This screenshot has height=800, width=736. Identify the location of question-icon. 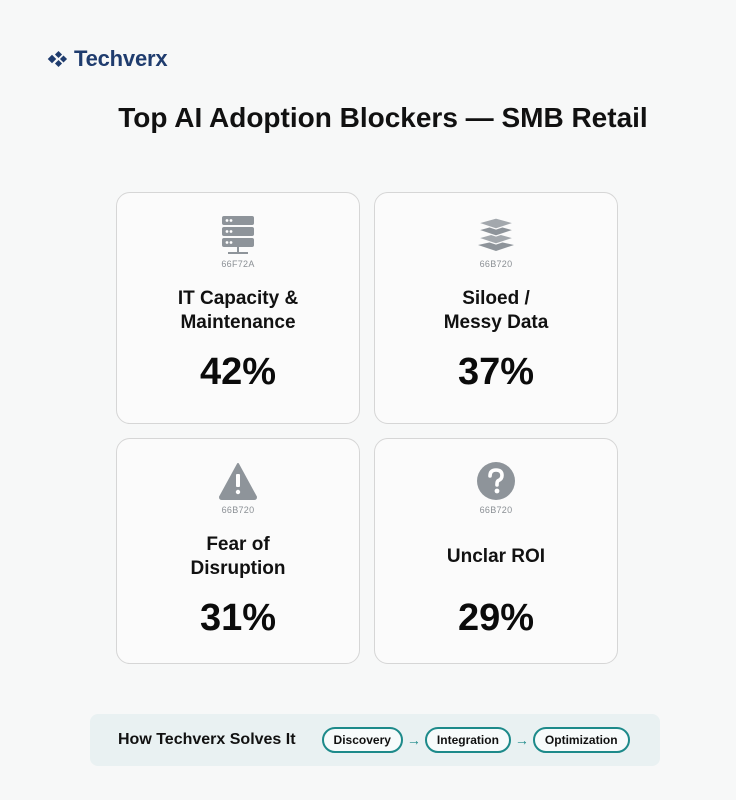
(496, 481).